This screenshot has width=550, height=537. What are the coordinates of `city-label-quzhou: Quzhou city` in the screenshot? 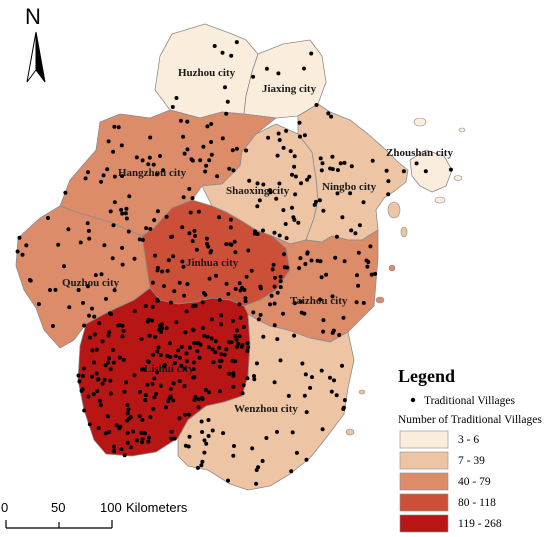 It's located at (91, 283).